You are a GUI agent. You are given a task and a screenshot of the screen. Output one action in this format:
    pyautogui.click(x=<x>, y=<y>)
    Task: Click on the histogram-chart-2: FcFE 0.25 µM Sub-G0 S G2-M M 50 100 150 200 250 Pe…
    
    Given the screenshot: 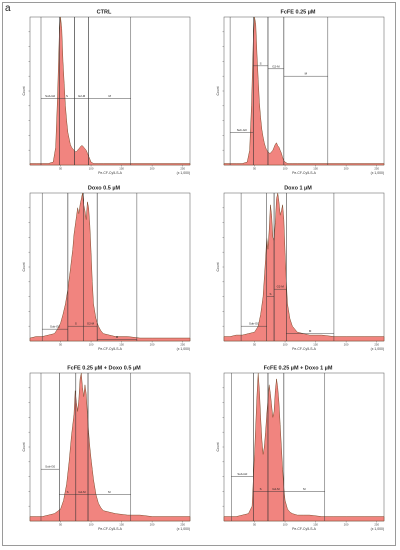 What is the action you would take?
    pyautogui.click(x=300, y=92)
    